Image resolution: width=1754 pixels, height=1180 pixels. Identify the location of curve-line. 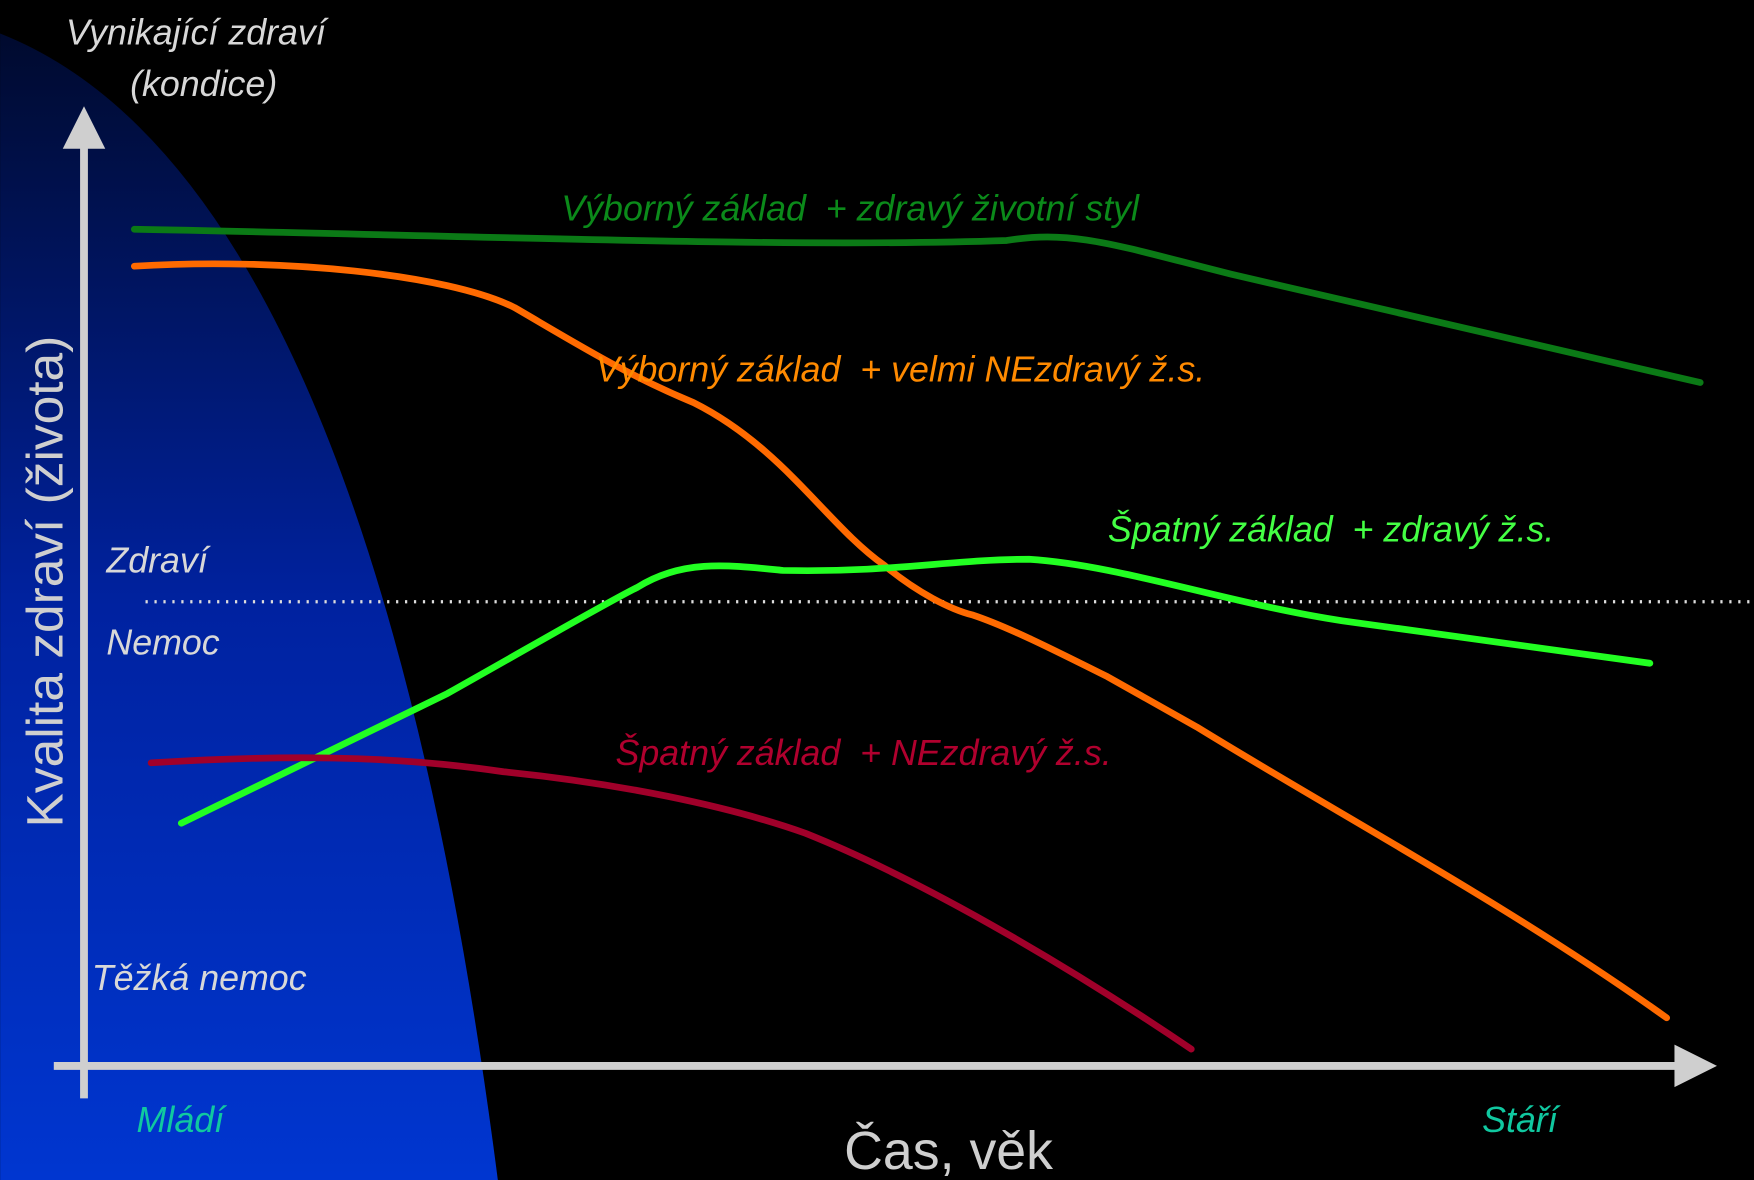
(917, 305).